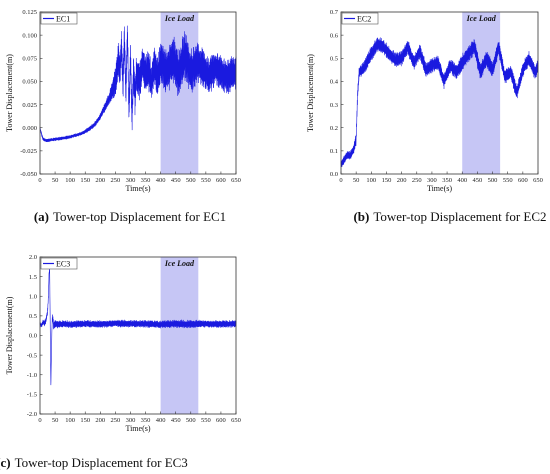 The width and height of the screenshot is (550, 474). I want to click on y-tick-label: -0.025, so click(28, 151).